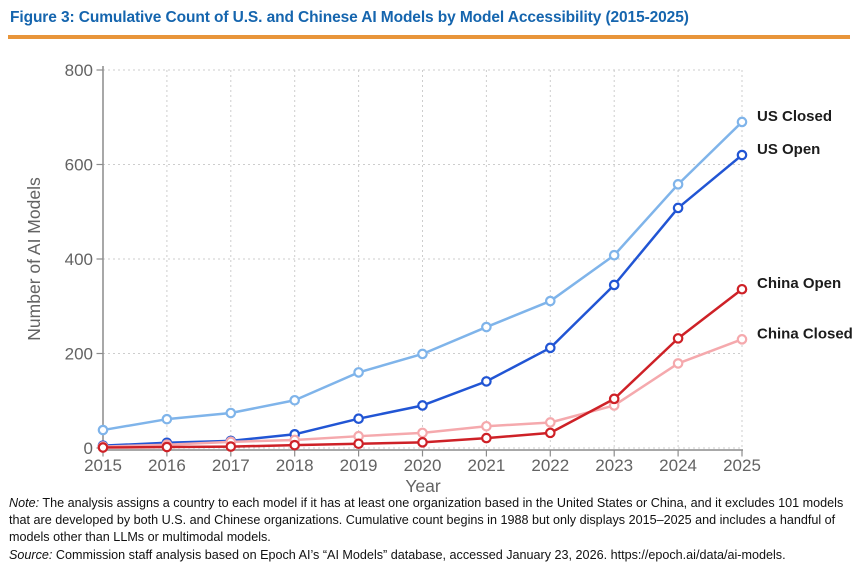 Image resolution: width=858 pixels, height=584 pixels. What do you see at coordinates (423, 486) in the screenshot?
I see `x-axis-title: Year` at bounding box center [423, 486].